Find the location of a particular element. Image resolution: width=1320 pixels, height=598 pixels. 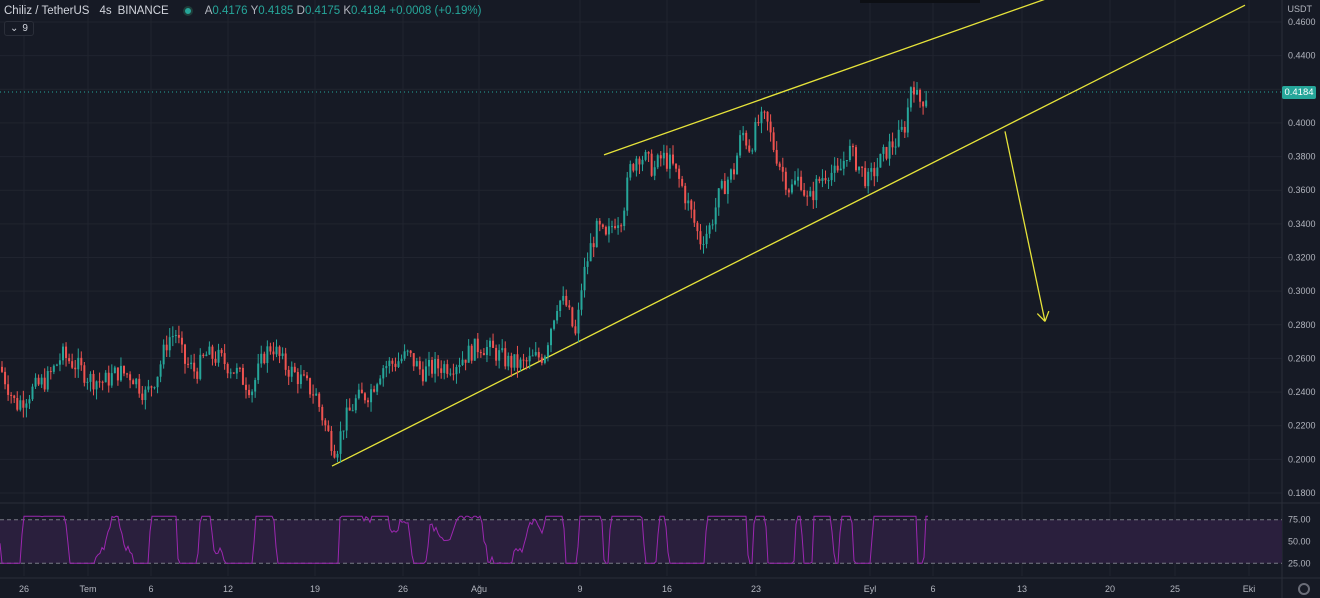

axis-unit-label: USDT is located at coordinates (1300, 9).